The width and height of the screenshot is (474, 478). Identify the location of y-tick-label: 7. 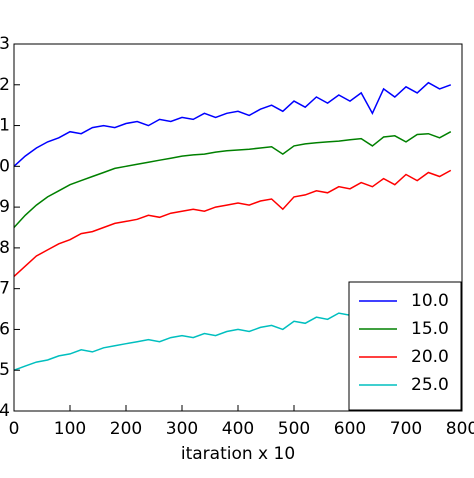
(5, 289).